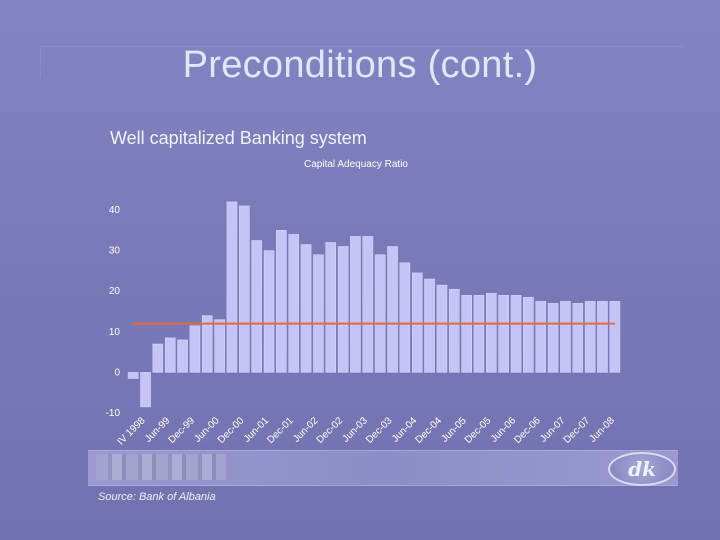 The width and height of the screenshot is (720, 540). What do you see at coordinates (40, 62) in the screenshot?
I see `title-divider-left` at bounding box center [40, 62].